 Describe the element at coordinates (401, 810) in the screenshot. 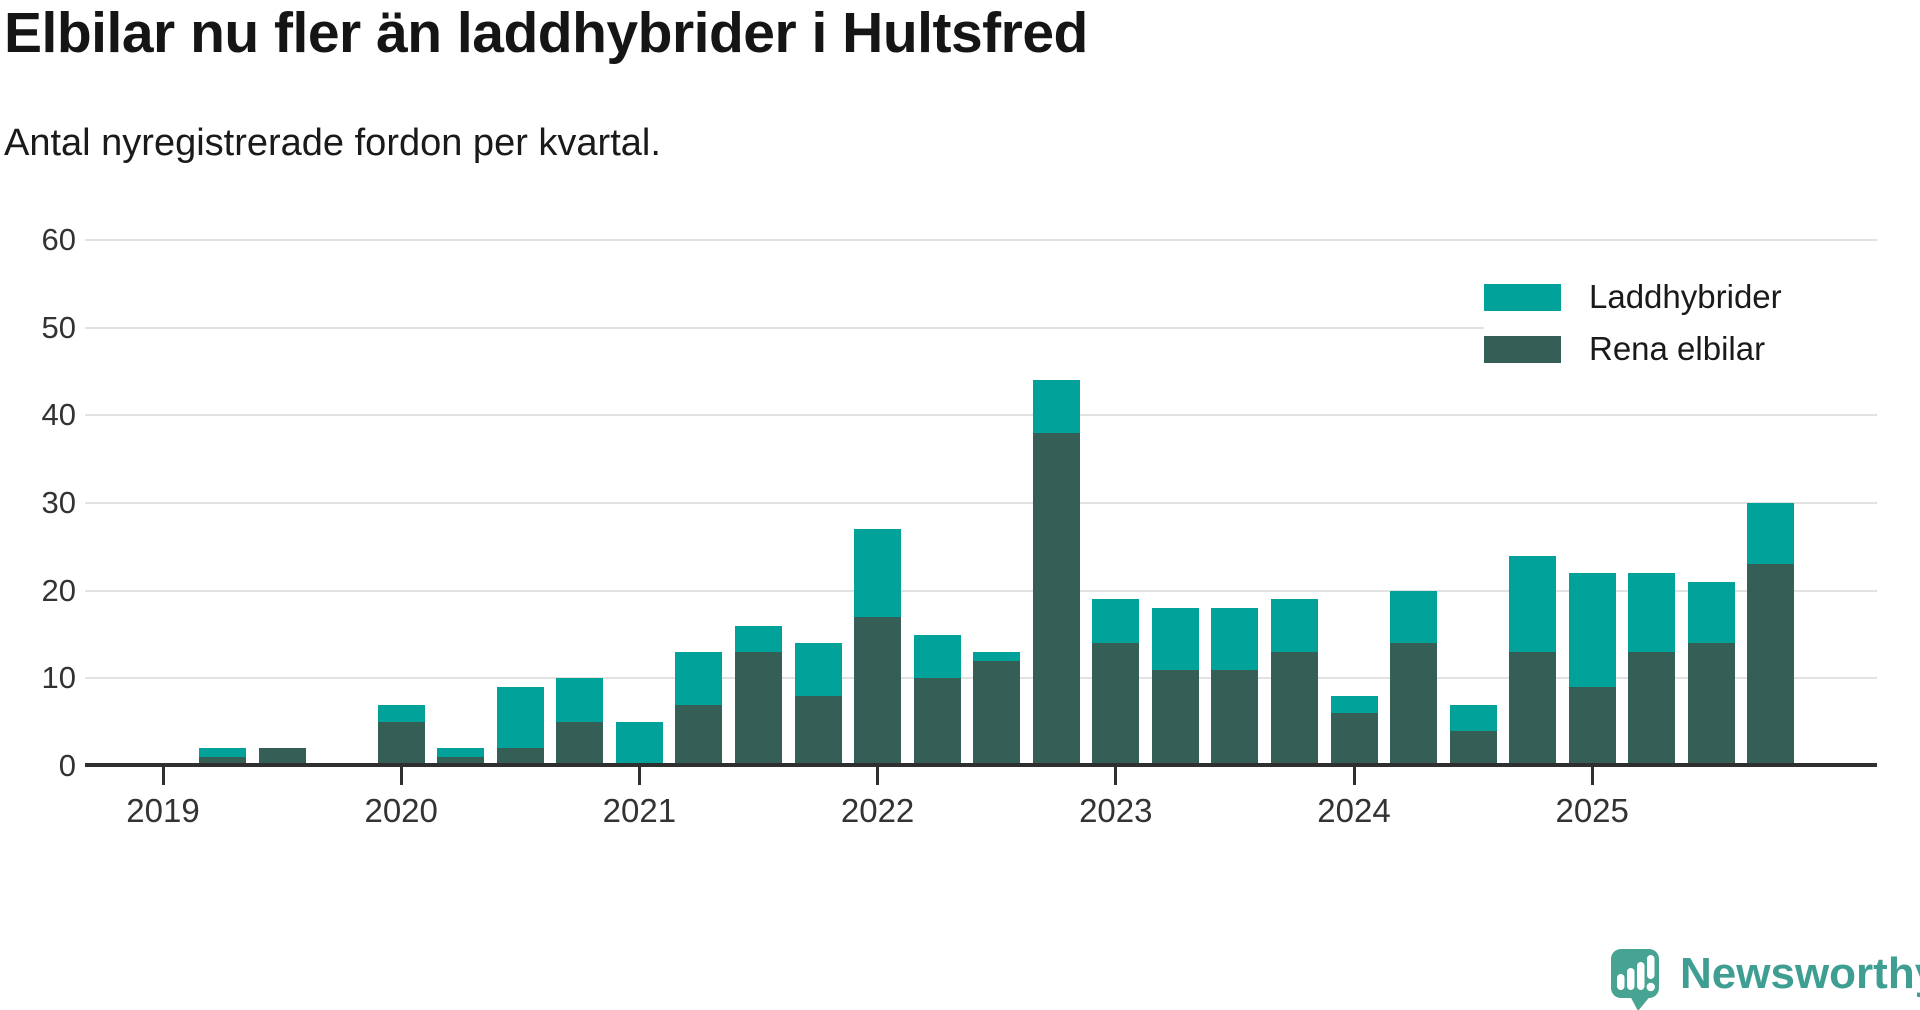

I see `x-axis-tick-label: 2020` at that location.